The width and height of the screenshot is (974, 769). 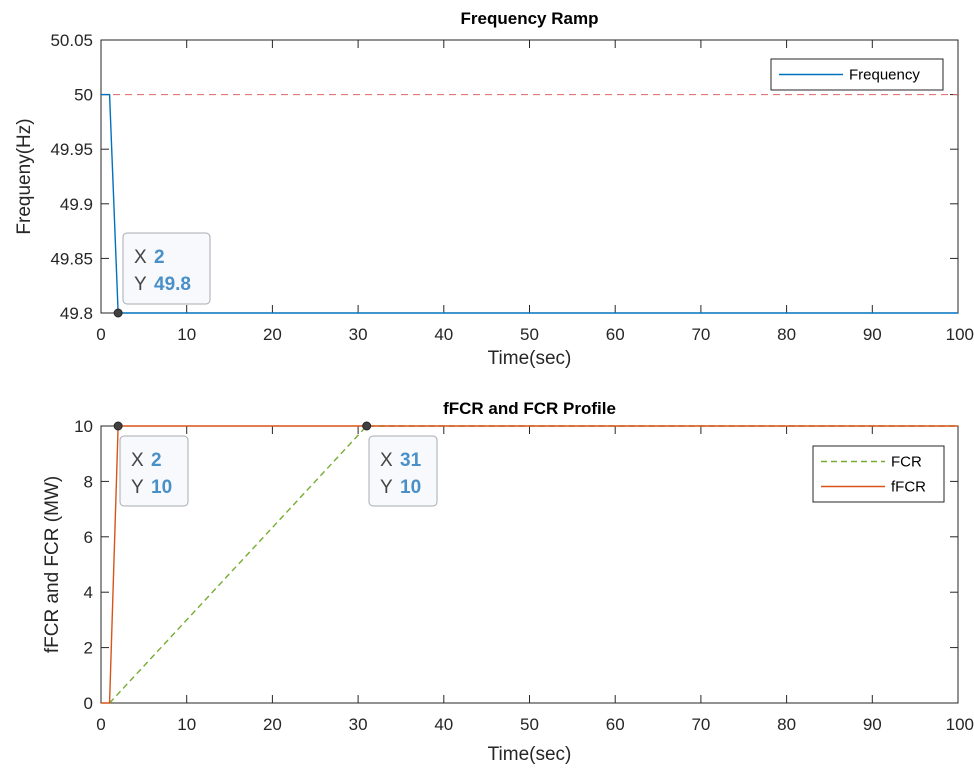 What do you see at coordinates (172, 284) in the screenshot?
I see `datatip-y-value: 49.8` at bounding box center [172, 284].